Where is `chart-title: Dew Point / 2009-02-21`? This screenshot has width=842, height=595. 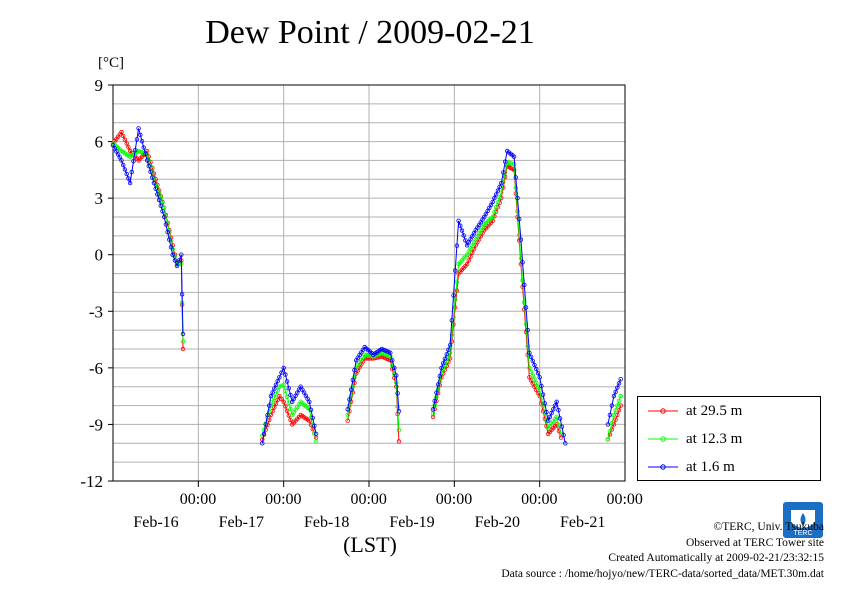
chart-title: Dew Point / 2009-02-21 is located at coordinates (370, 32).